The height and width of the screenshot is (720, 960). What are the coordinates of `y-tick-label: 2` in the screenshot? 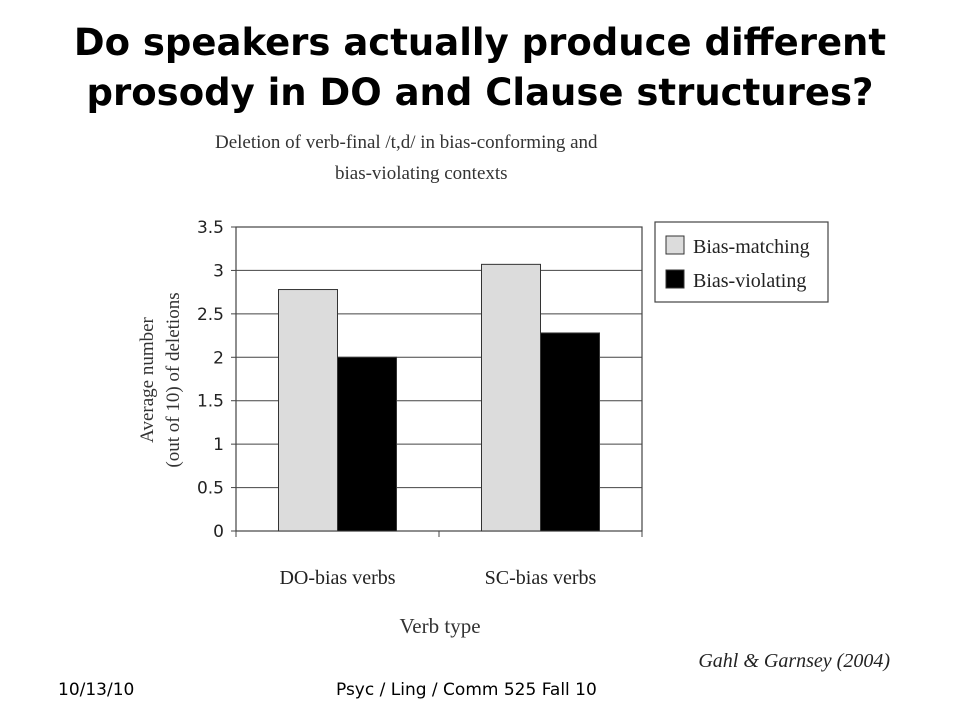 It's located at (218, 358).